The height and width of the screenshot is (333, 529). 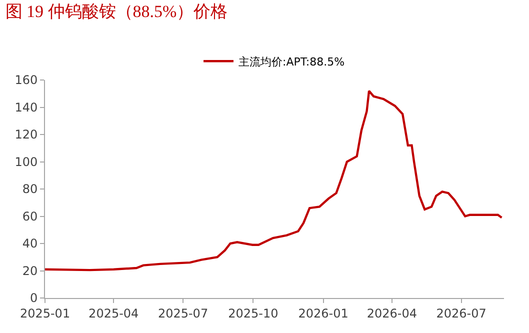 I want to click on y-tick-label: 60, so click(x=30, y=216).